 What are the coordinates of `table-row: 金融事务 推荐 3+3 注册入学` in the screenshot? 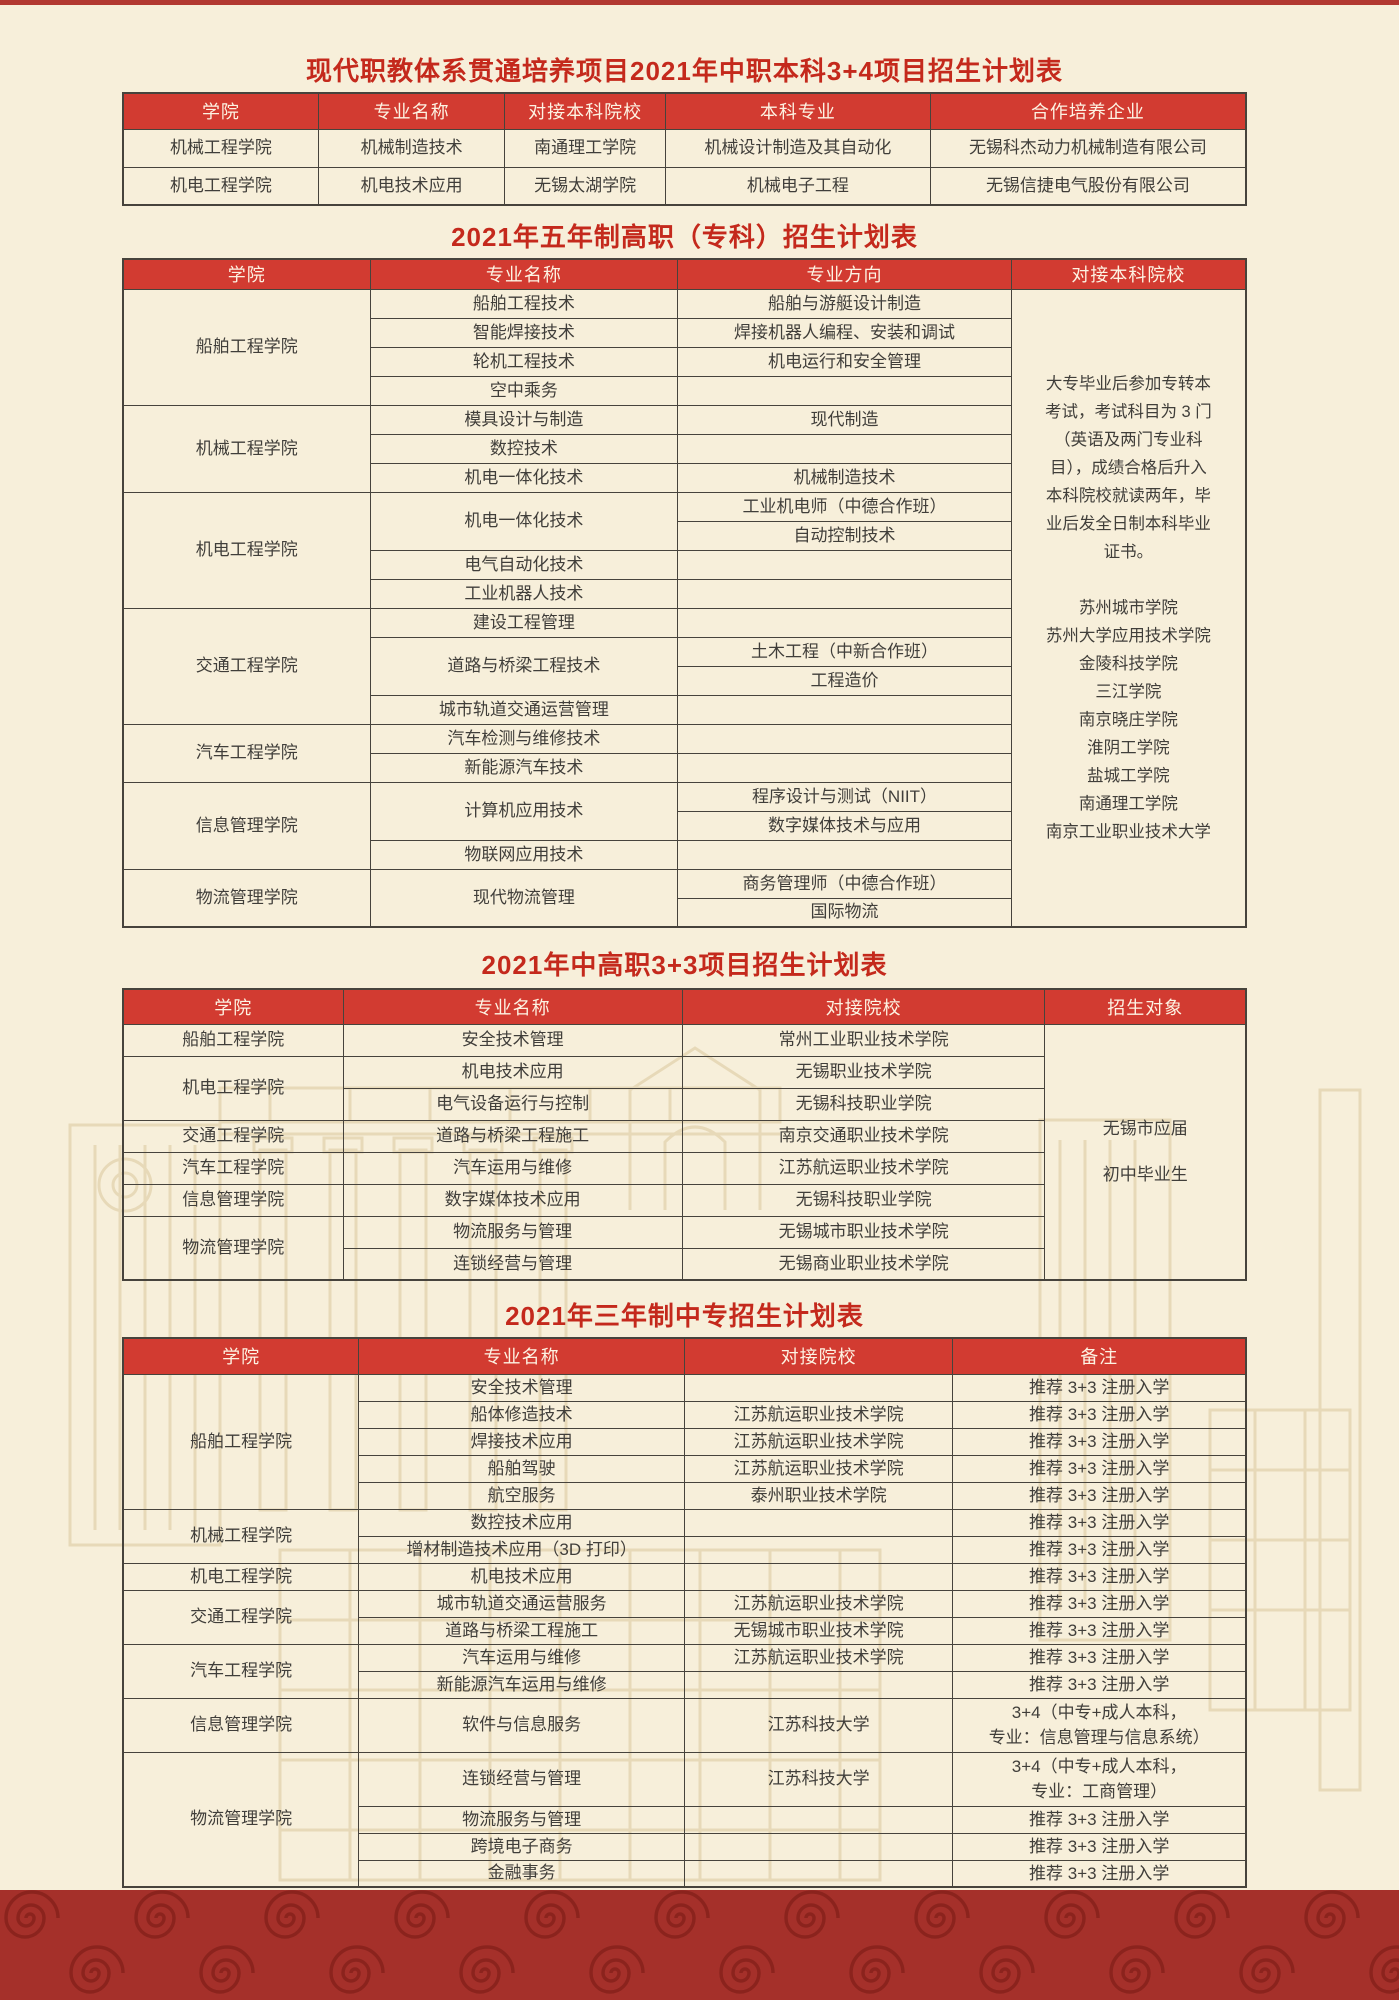 It's located at (685, 1873).